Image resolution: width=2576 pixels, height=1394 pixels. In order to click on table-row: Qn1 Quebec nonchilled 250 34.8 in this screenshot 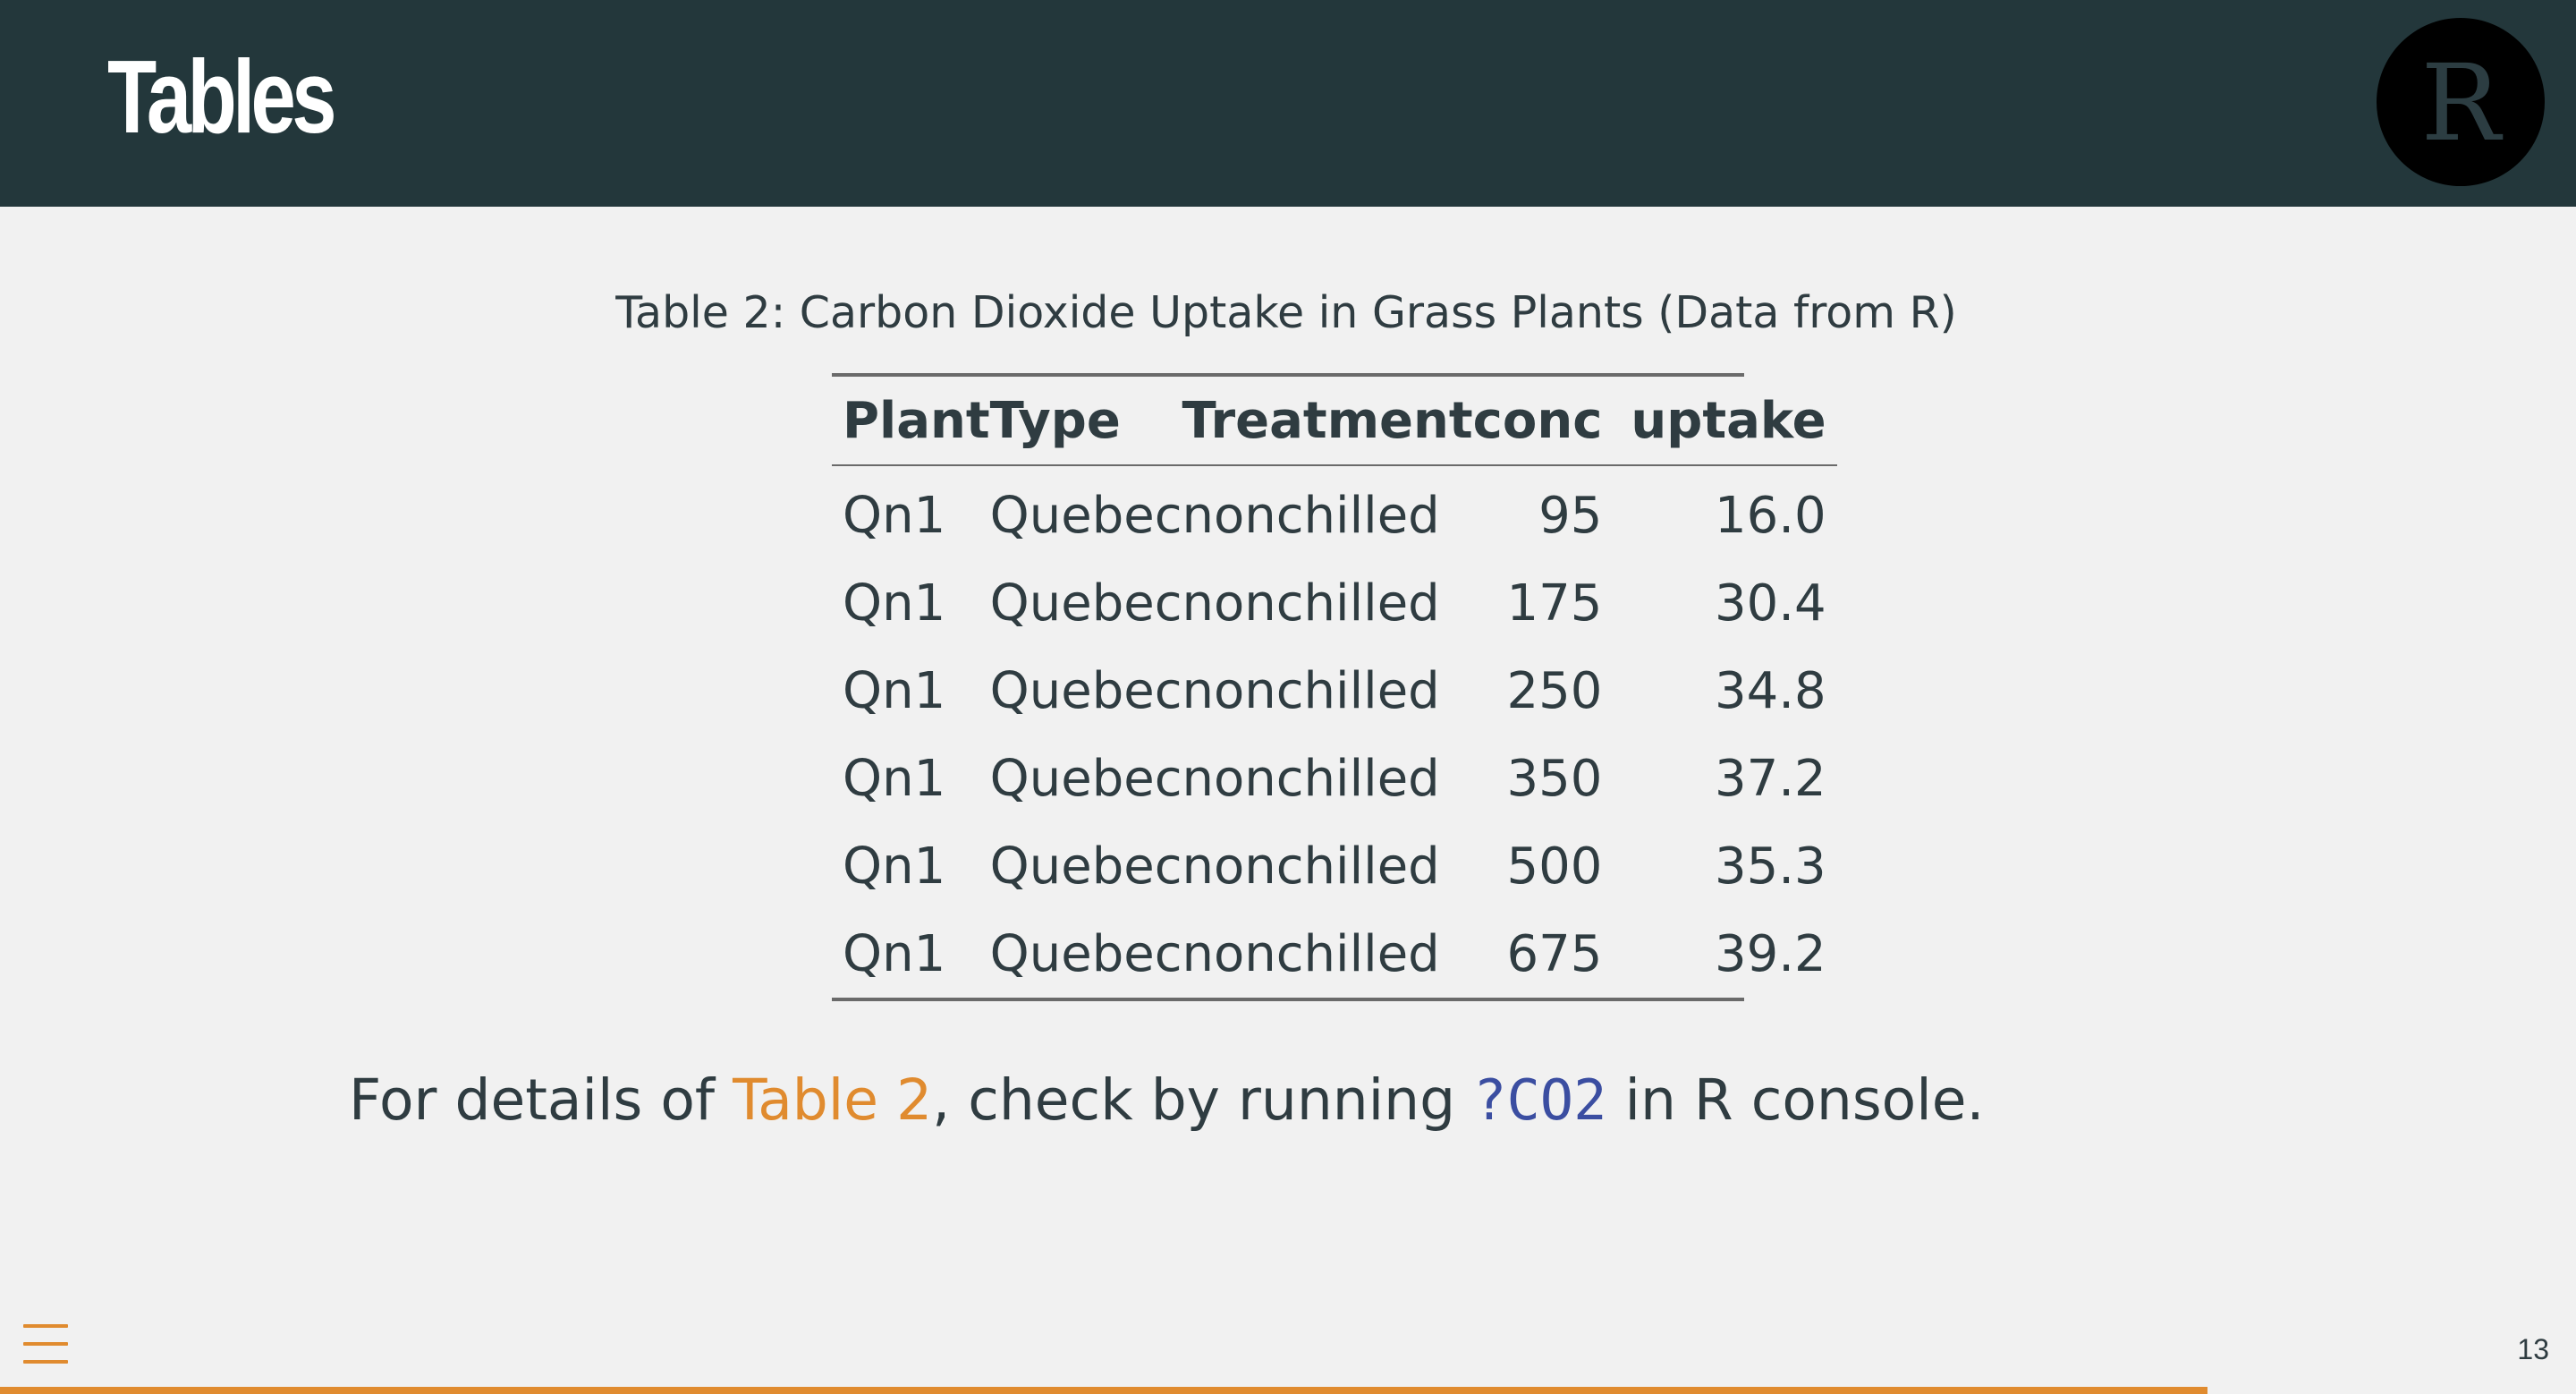, I will do `click(1334, 691)`.